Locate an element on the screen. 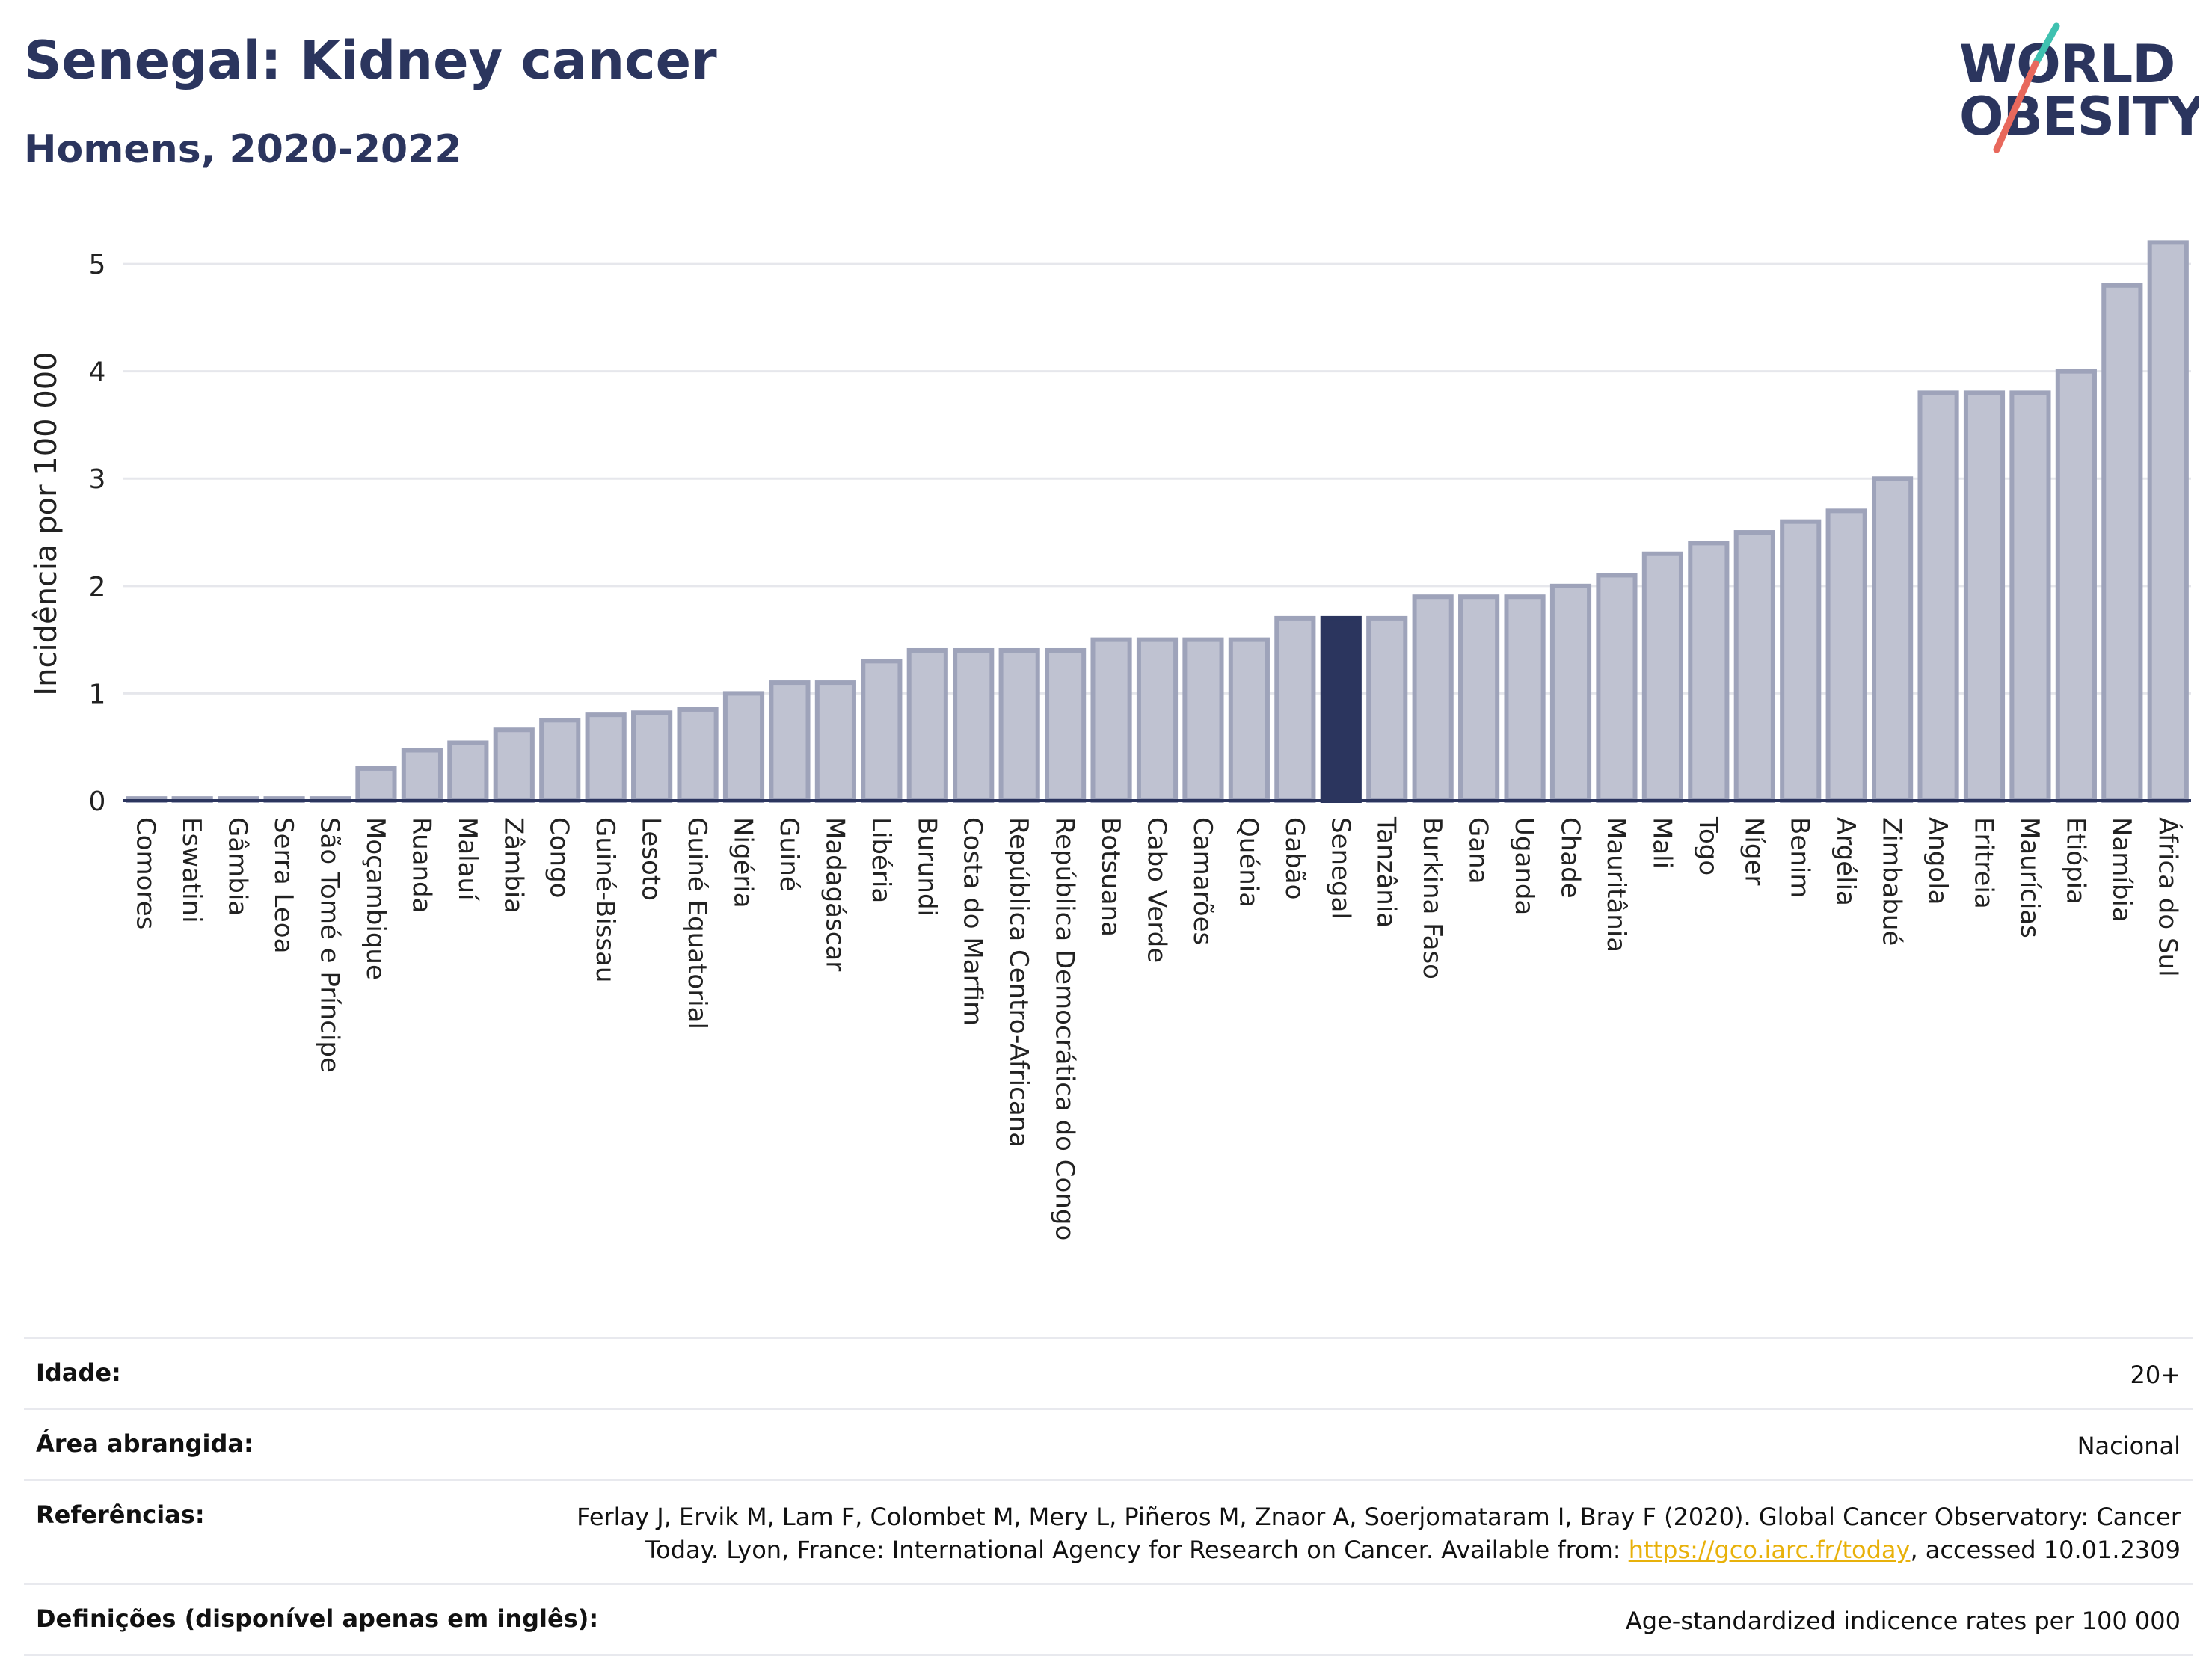 The height and width of the screenshot is (1656, 2212). bar-lesoto is located at coordinates (652, 756).